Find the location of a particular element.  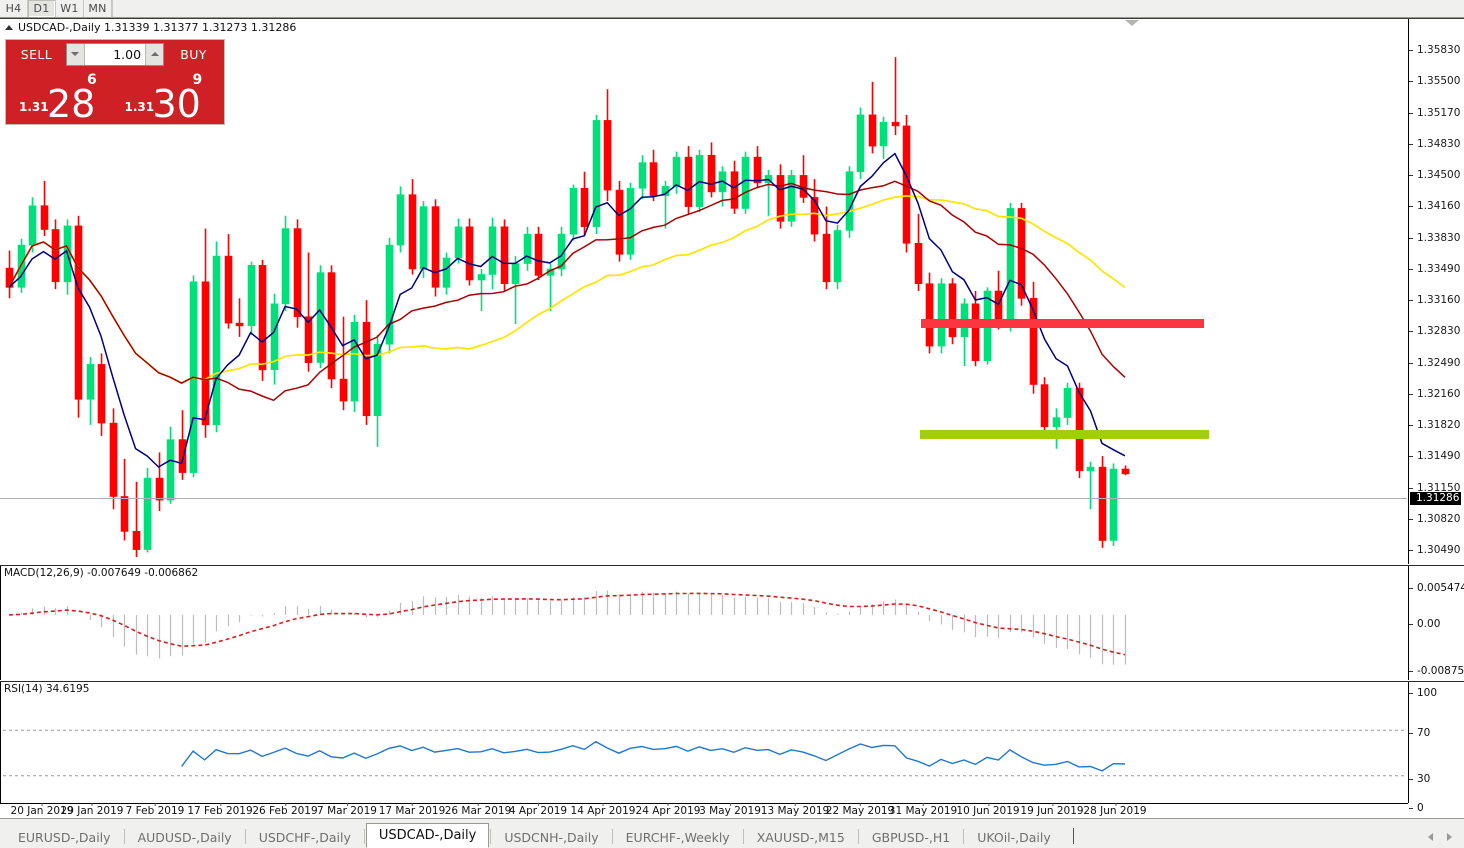

timeframe-d1-label: D1 is located at coordinates (41, 8).